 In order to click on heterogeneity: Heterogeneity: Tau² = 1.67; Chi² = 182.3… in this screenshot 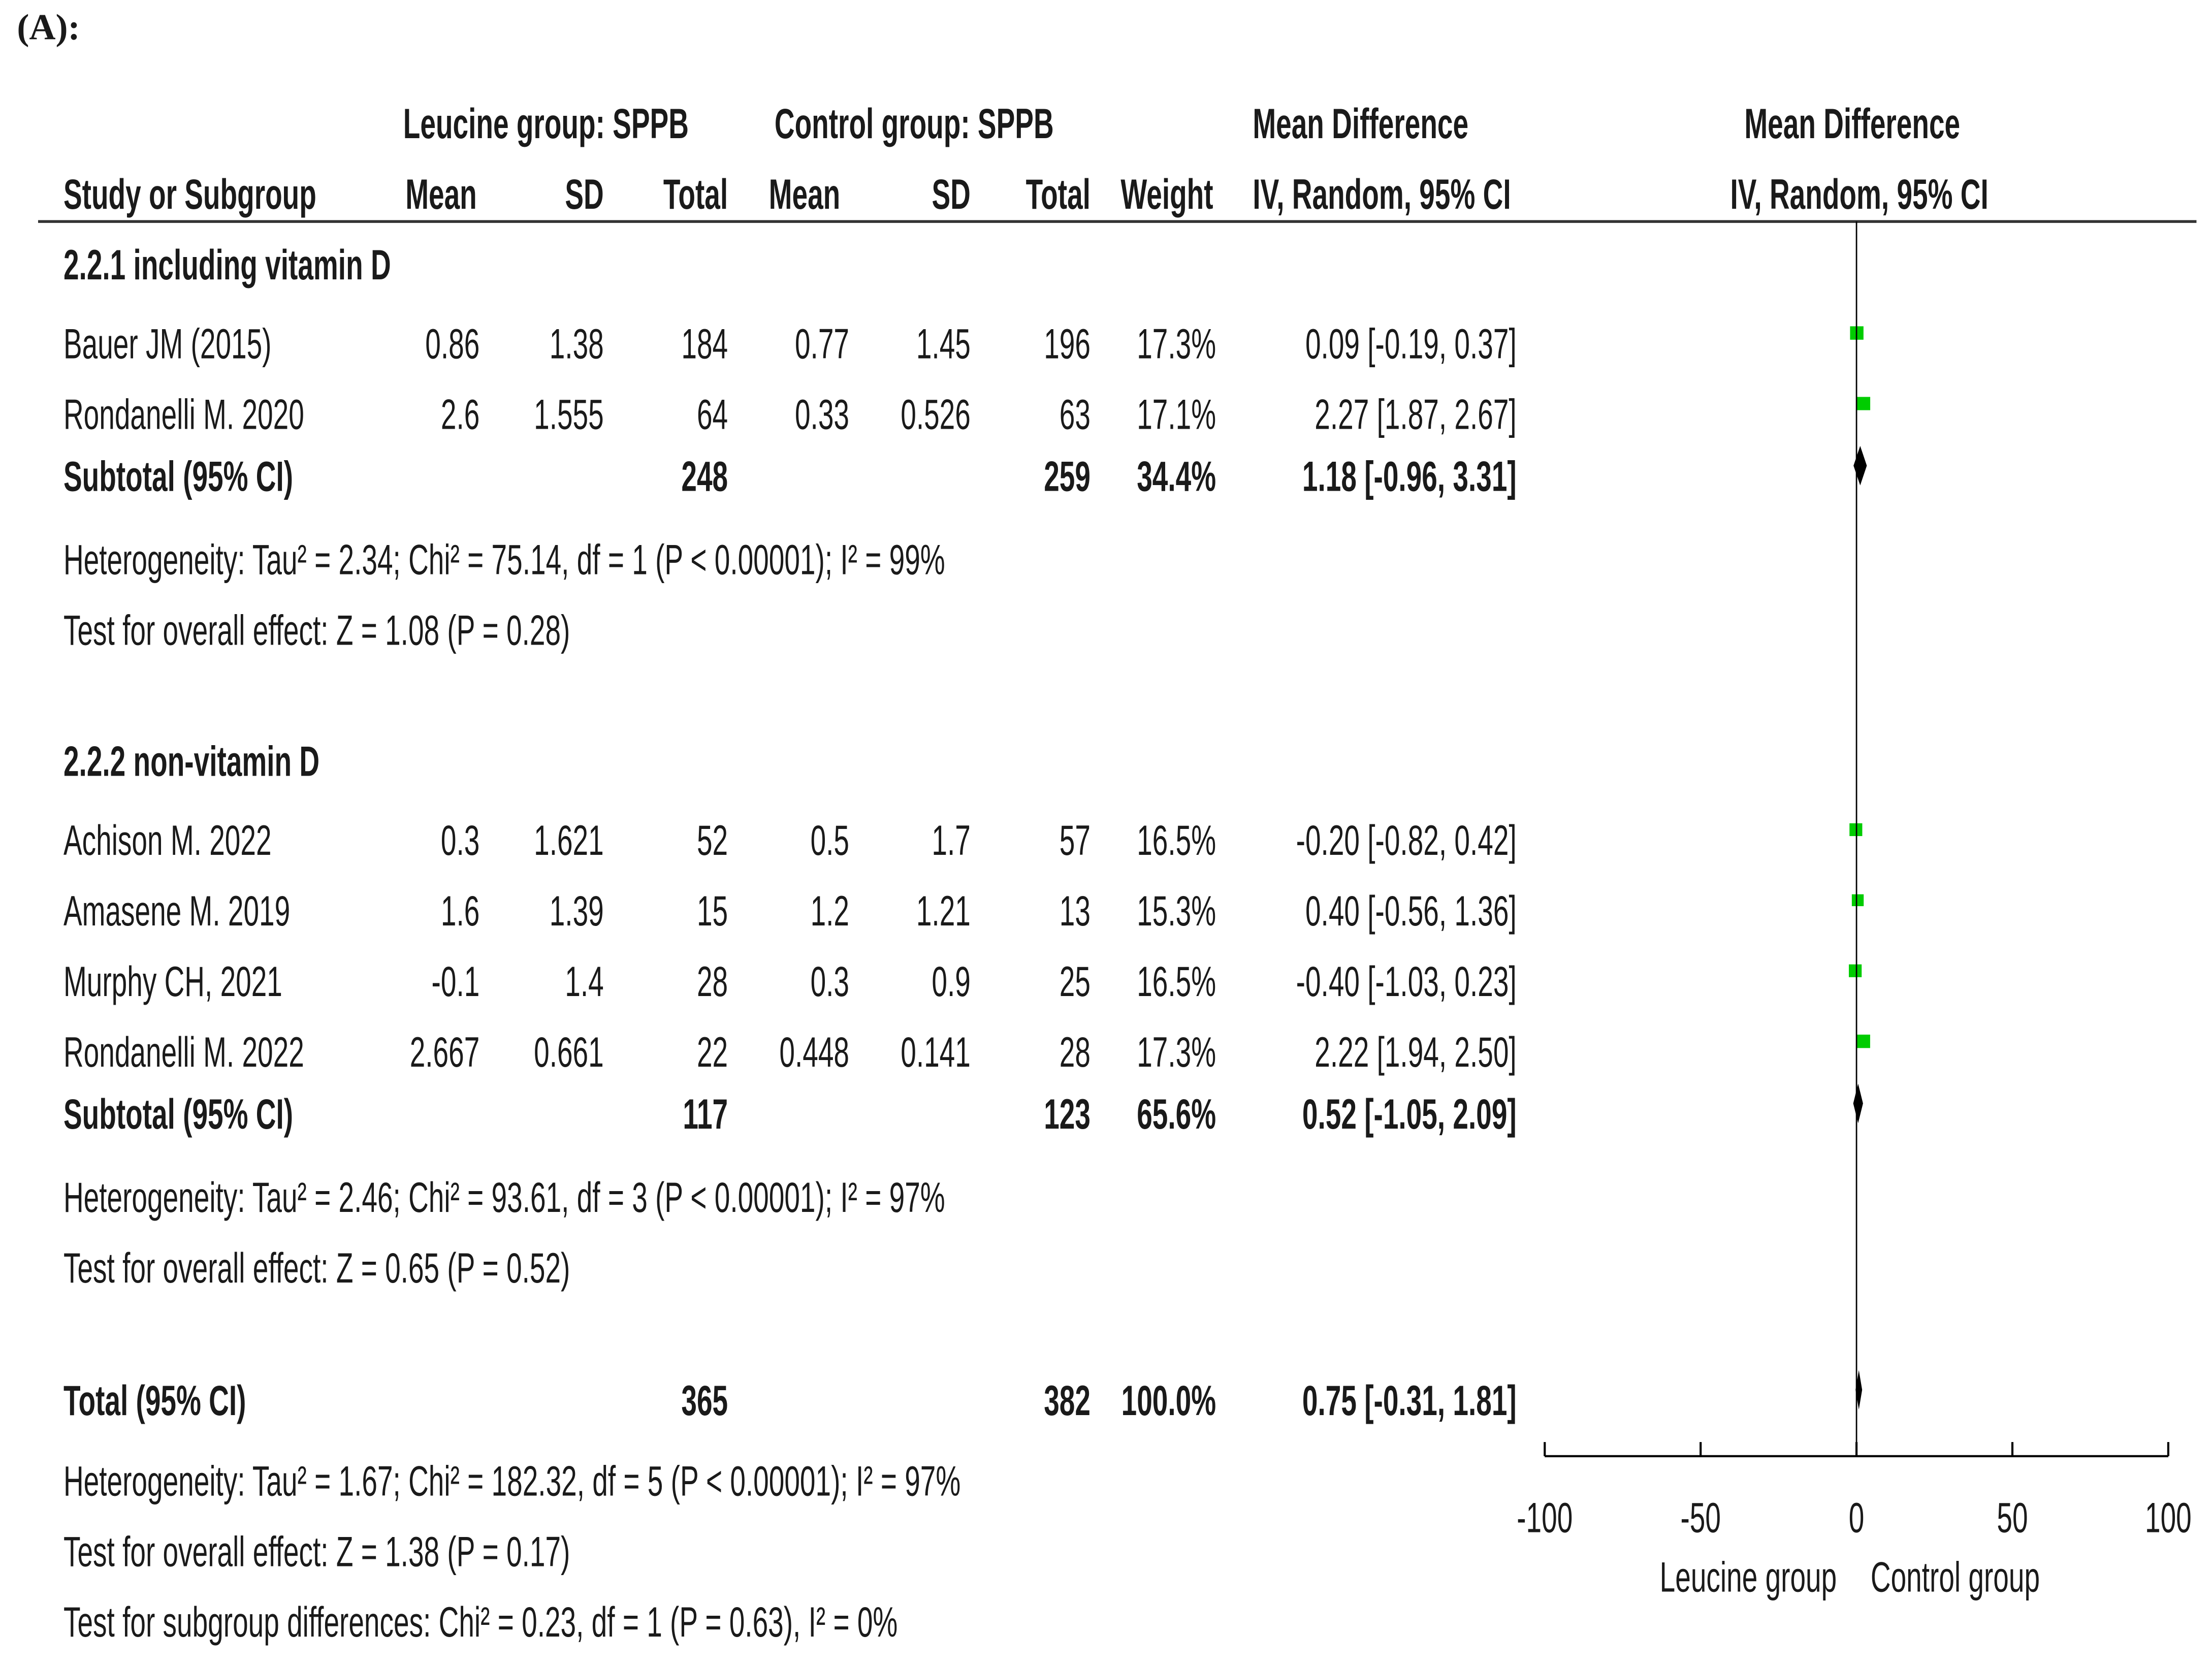, I will do `click(511, 1480)`.